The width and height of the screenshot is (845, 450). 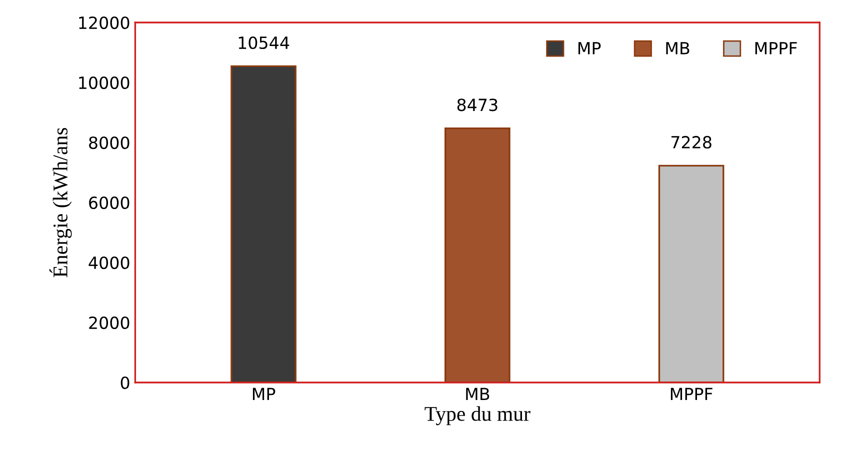 What do you see at coordinates (109, 143) in the screenshot?
I see `y-tick-label: 8000` at bounding box center [109, 143].